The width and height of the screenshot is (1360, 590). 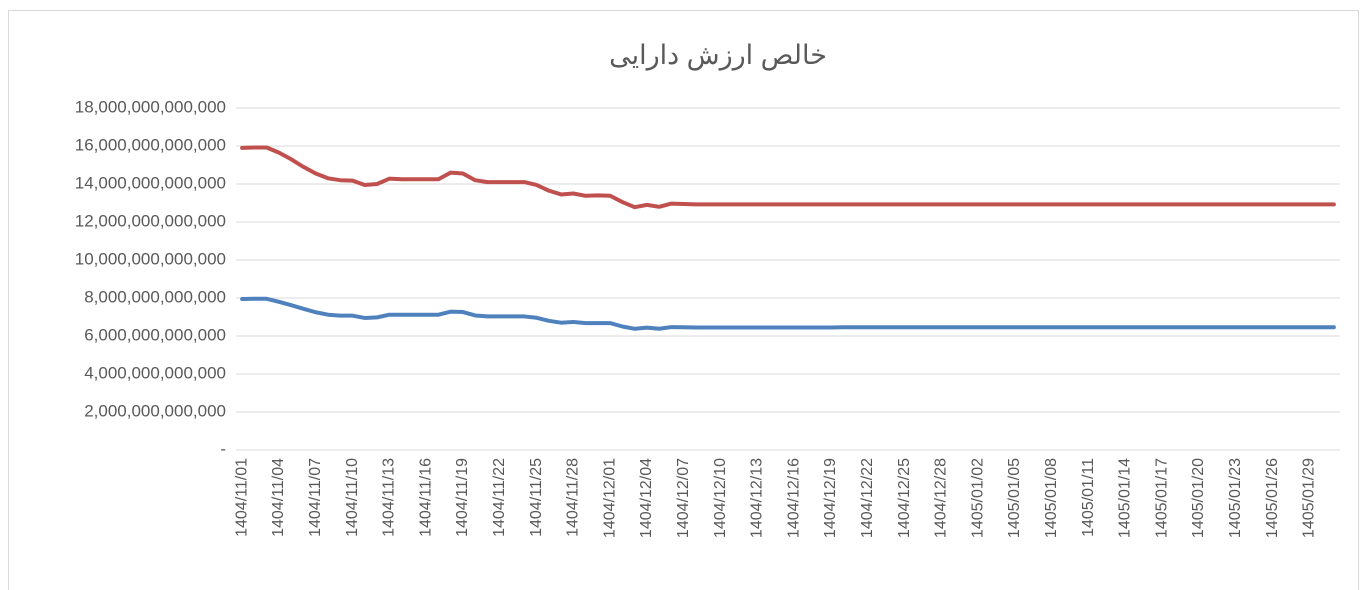 I want to click on x-tick-label: 1404/11/25, so click(x=536, y=497).